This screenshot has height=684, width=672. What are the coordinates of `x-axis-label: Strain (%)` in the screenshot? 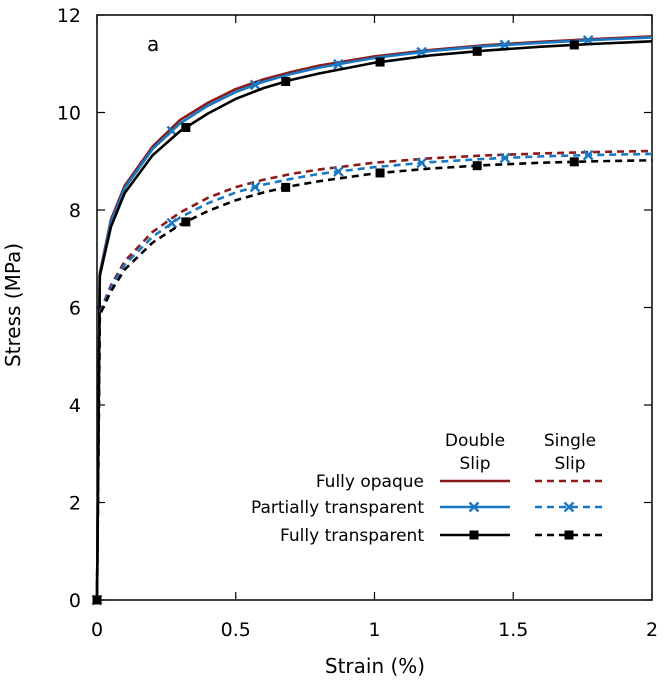 It's located at (375, 666).